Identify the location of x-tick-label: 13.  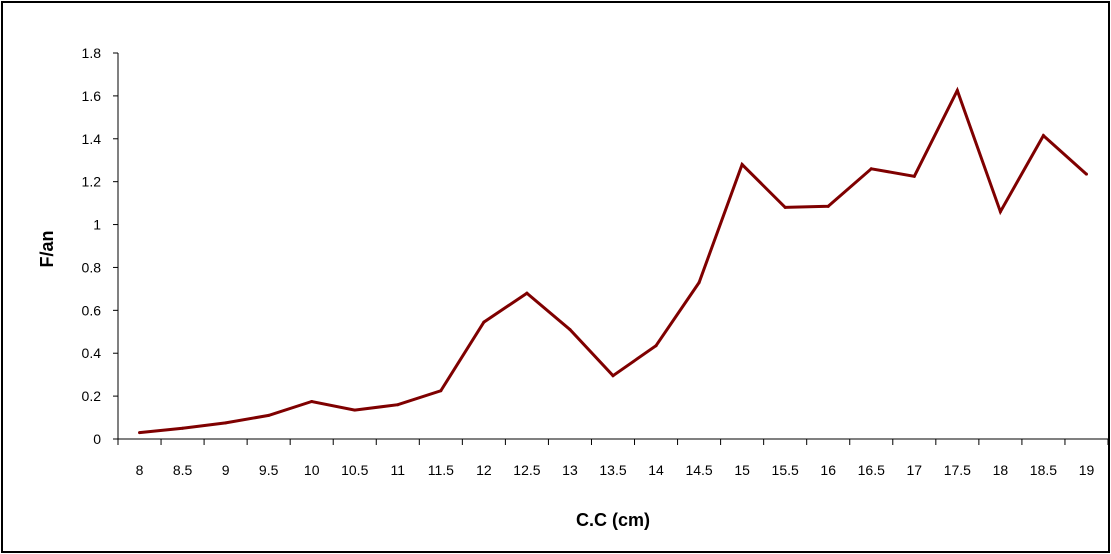
(570, 470).